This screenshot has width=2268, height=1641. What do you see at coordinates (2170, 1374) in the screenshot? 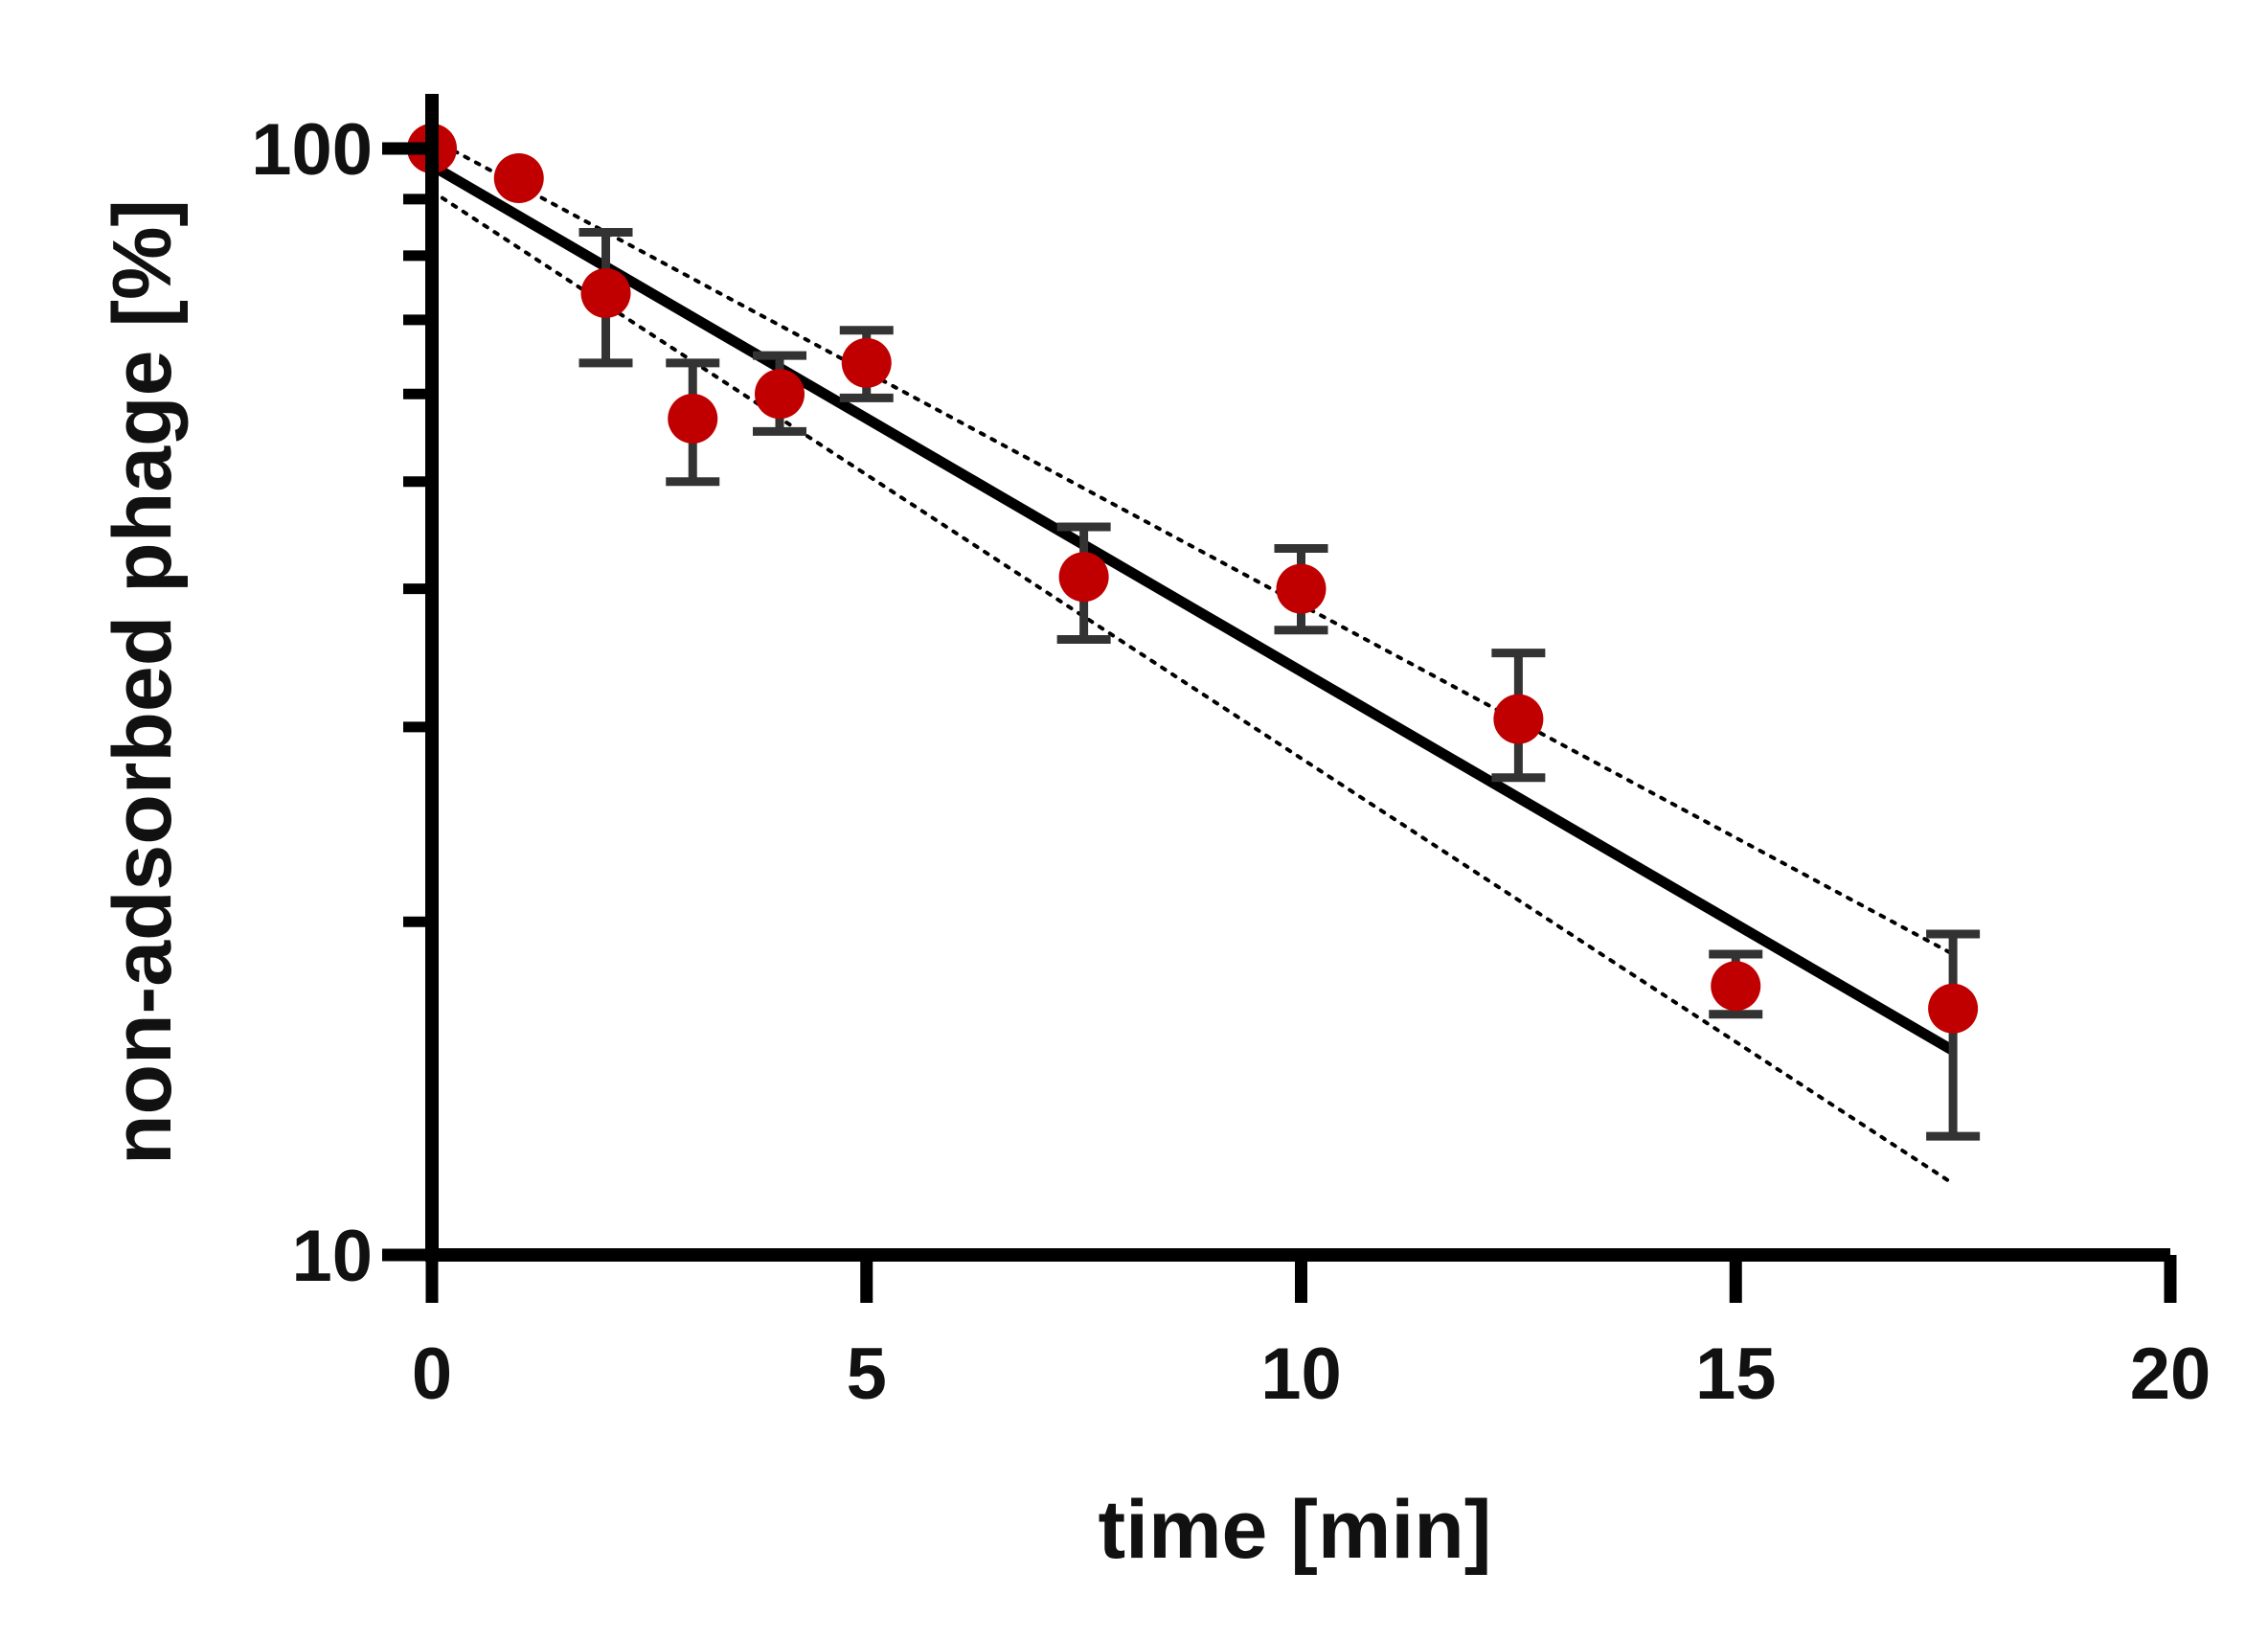
I see `x-tick-label: 20` at bounding box center [2170, 1374].